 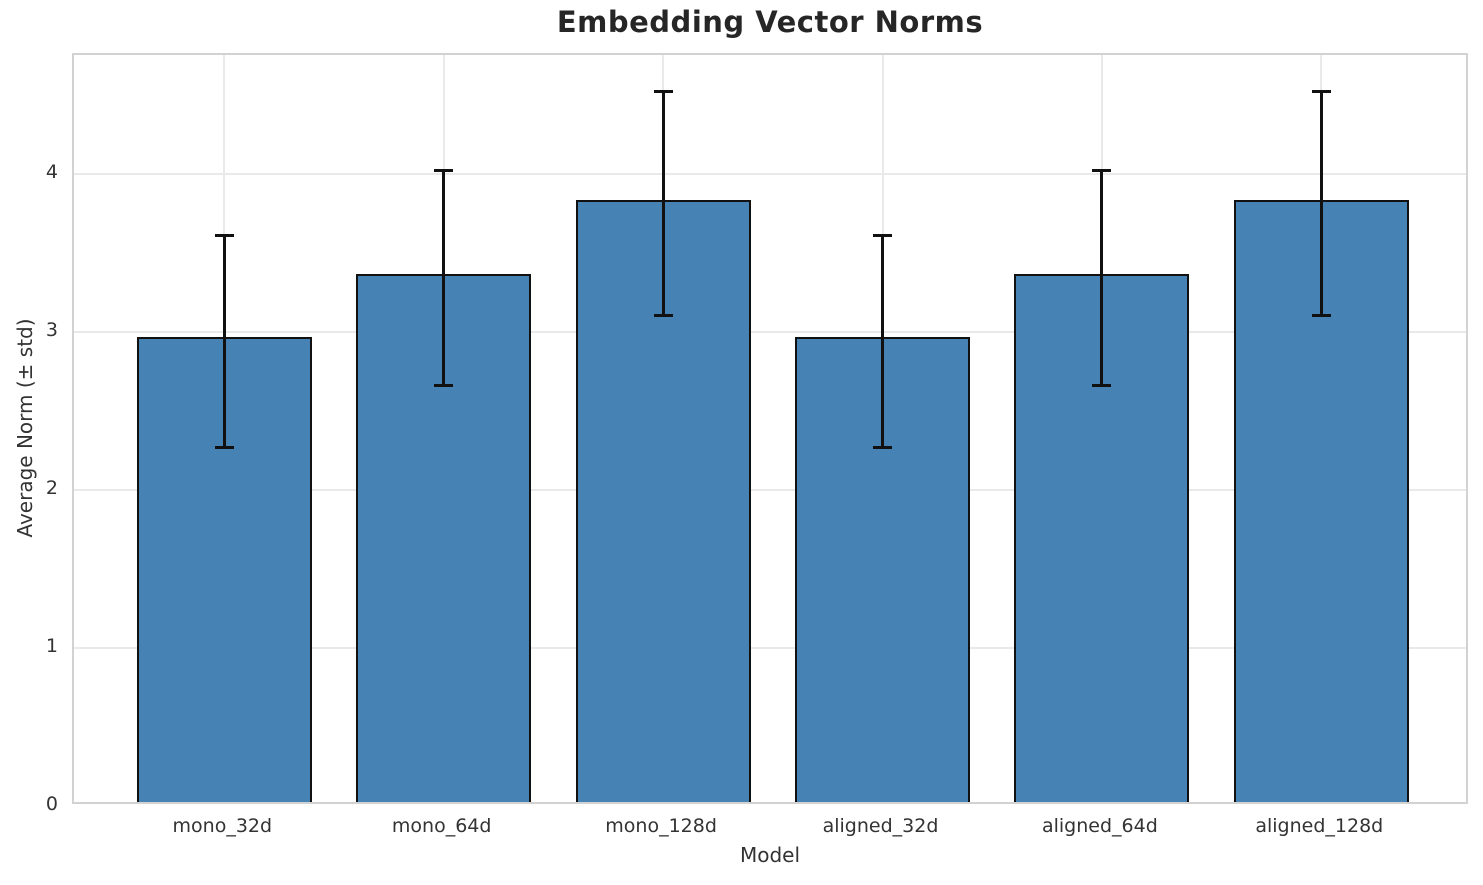 I want to click on chart-title: Embedding Vector Norms, so click(x=770, y=22).